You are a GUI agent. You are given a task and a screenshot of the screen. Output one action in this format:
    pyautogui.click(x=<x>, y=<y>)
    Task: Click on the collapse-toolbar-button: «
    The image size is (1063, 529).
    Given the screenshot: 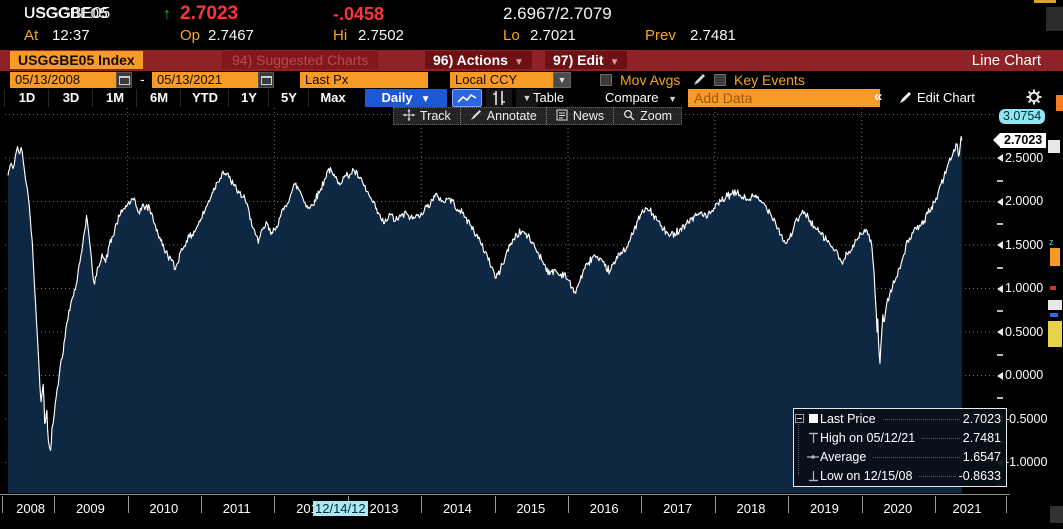 What is the action you would take?
    pyautogui.click(x=878, y=96)
    